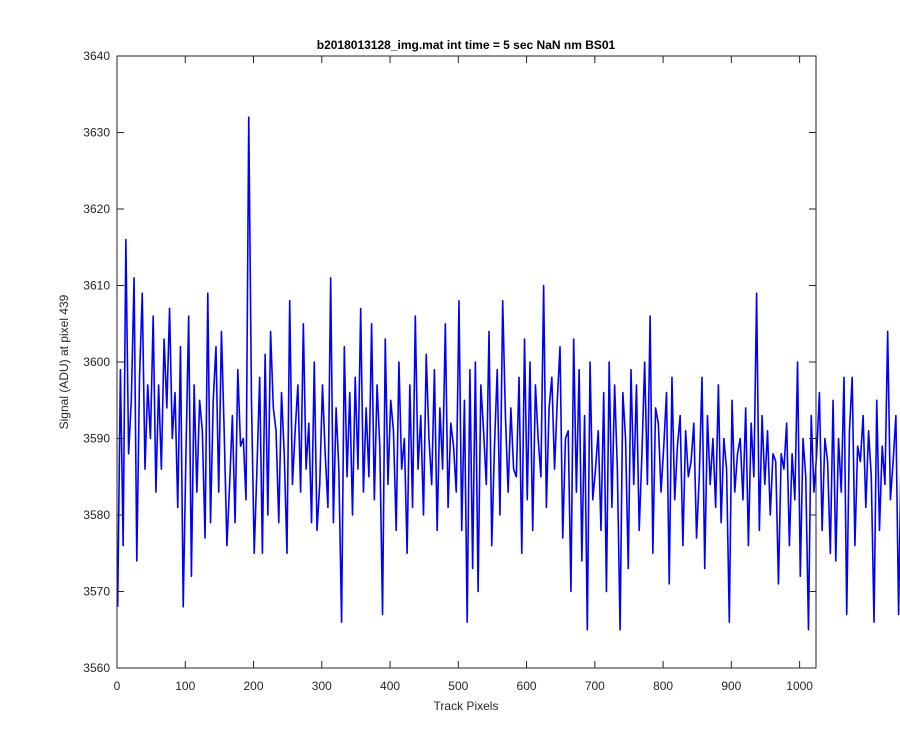 The image size is (900, 750). What do you see at coordinates (527, 686) in the screenshot?
I see `x-tick-label: 600` at bounding box center [527, 686].